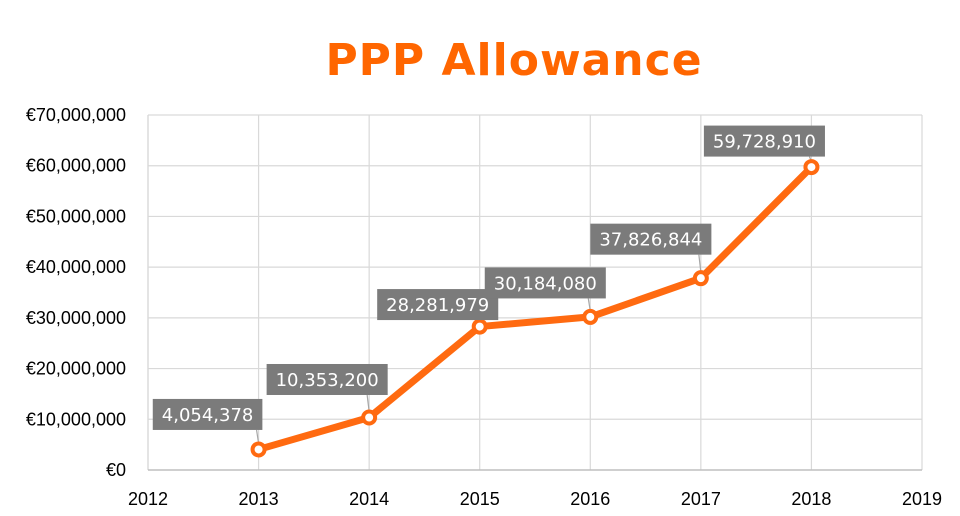 Image resolution: width=960 pixels, height=516 pixels. I want to click on x-tick-label: 2015, so click(480, 499).